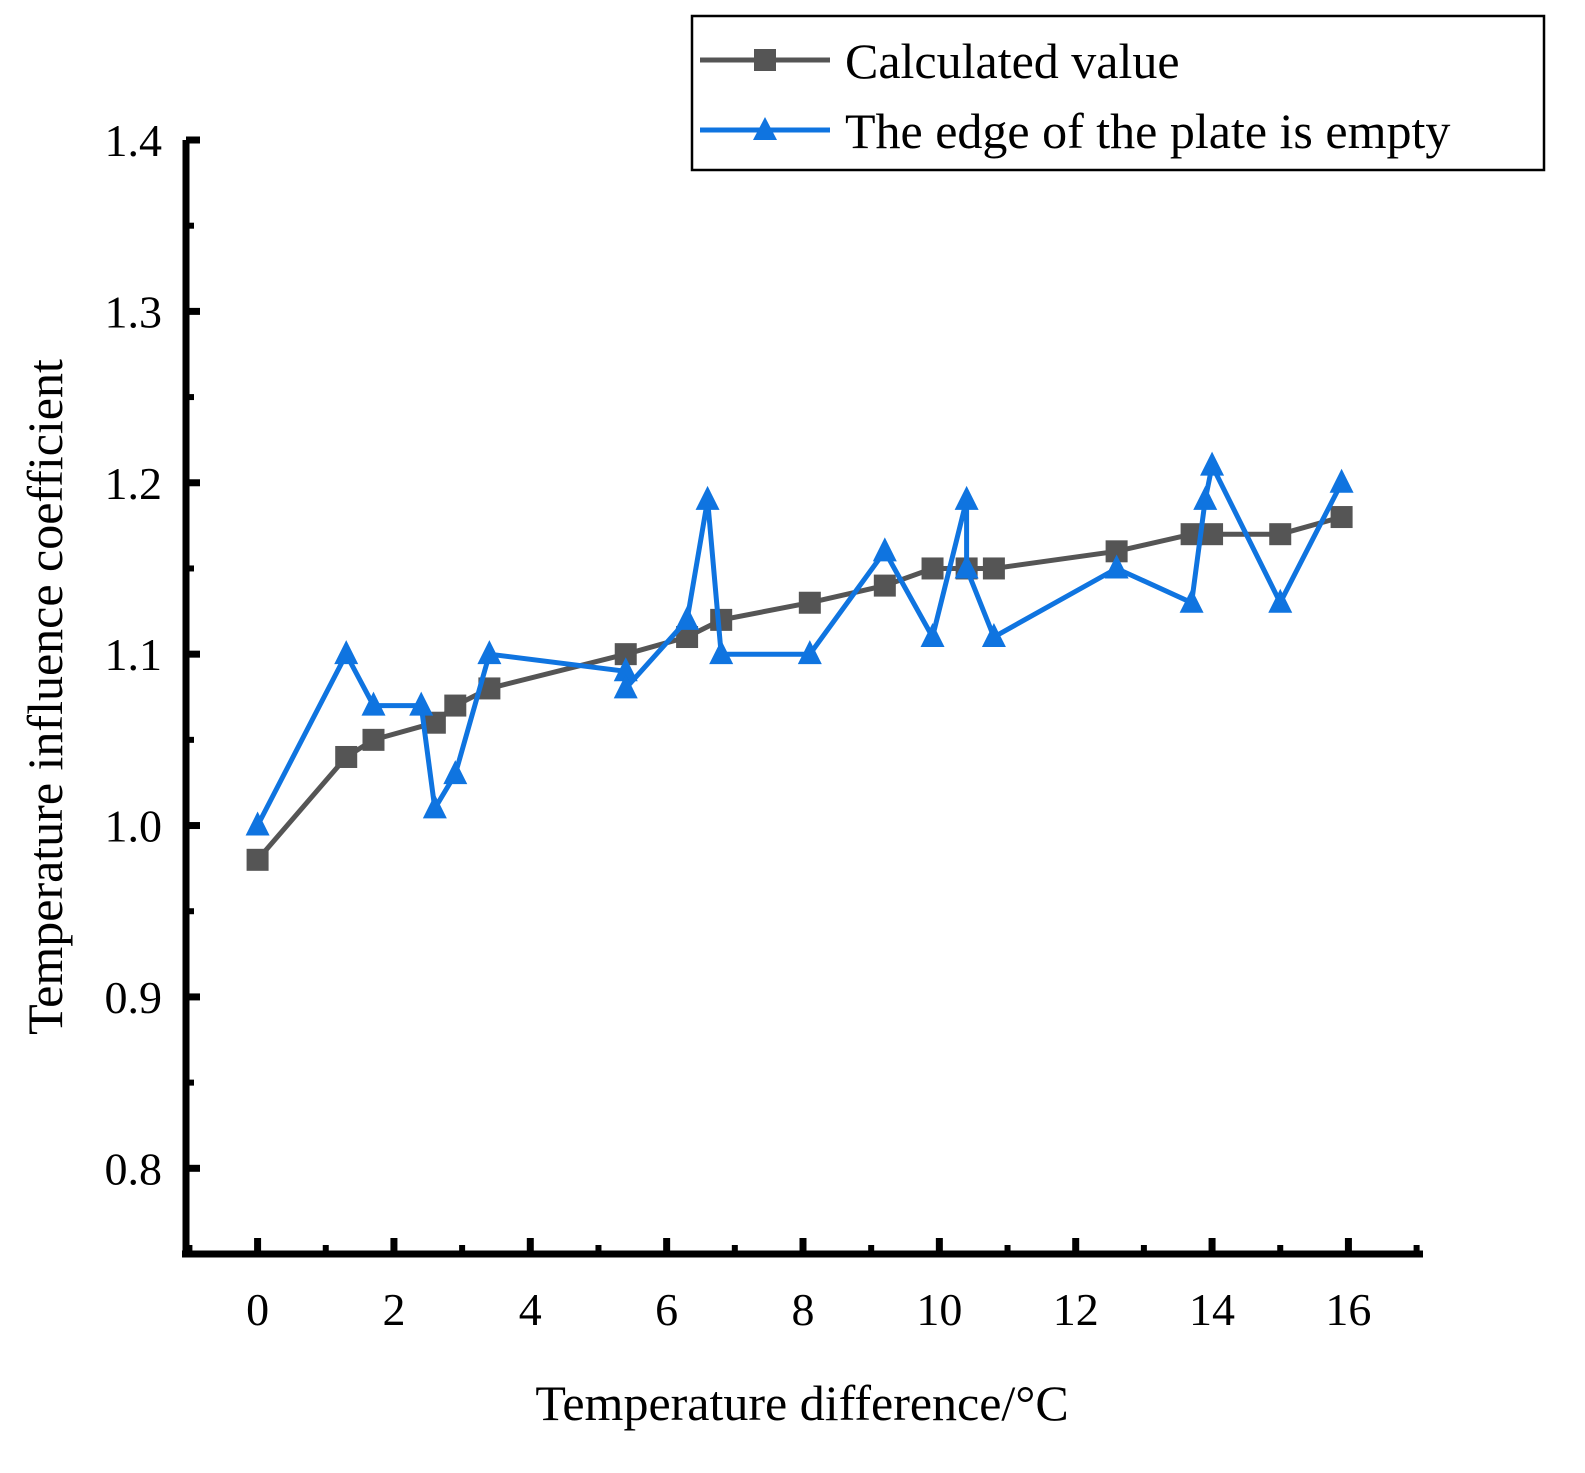  What do you see at coordinates (765, 128) in the screenshot?
I see `legend-marker-triangle-icon` at bounding box center [765, 128].